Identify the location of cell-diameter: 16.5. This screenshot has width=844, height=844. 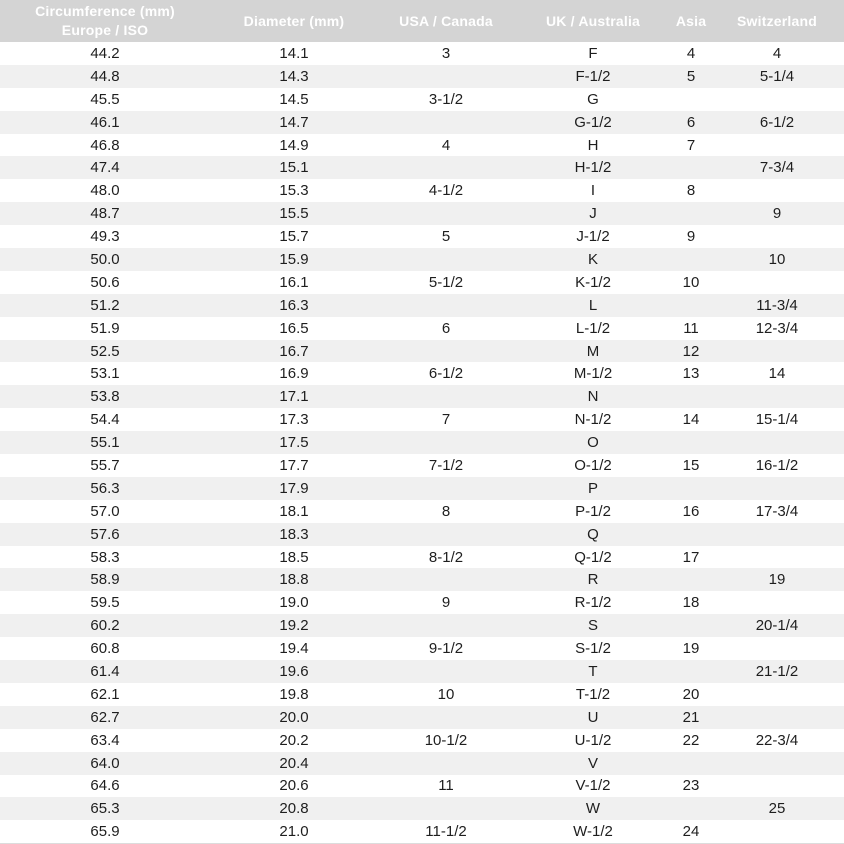
(294, 328).